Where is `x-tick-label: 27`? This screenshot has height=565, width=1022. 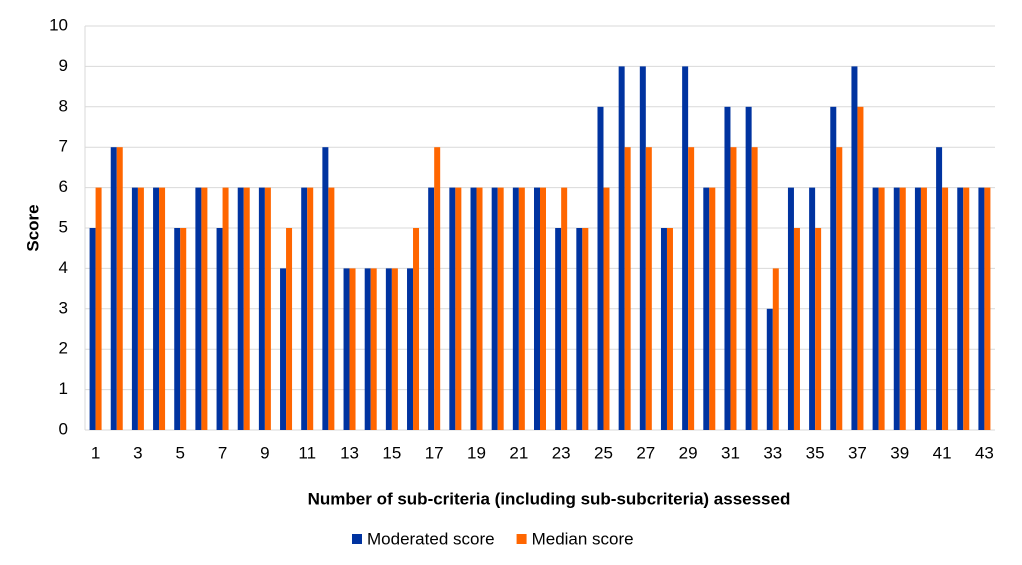 x-tick-label: 27 is located at coordinates (645, 452).